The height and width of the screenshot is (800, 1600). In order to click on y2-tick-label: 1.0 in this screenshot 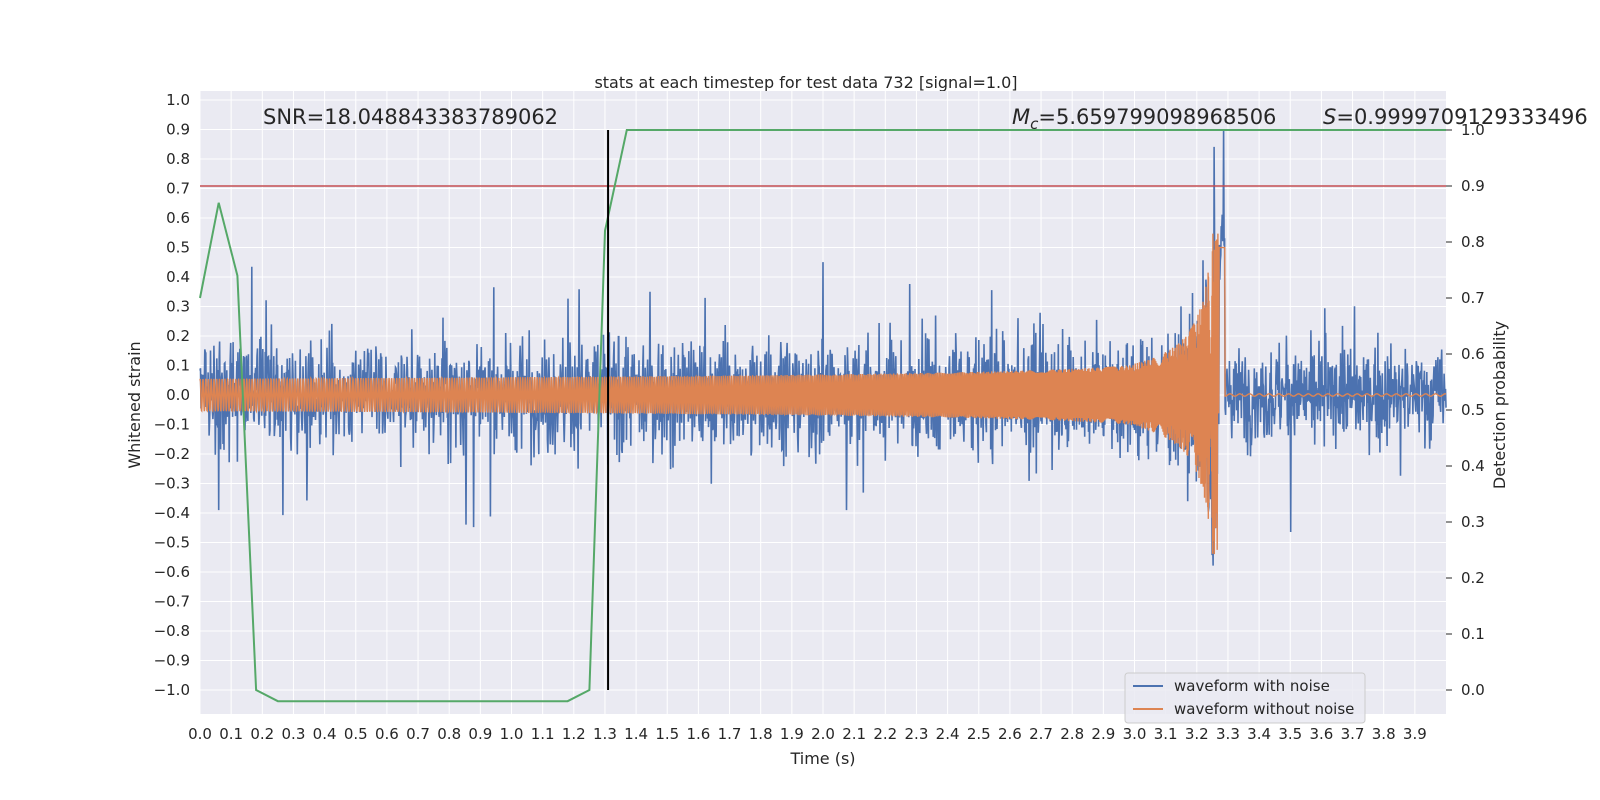, I will do `click(1473, 130)`.